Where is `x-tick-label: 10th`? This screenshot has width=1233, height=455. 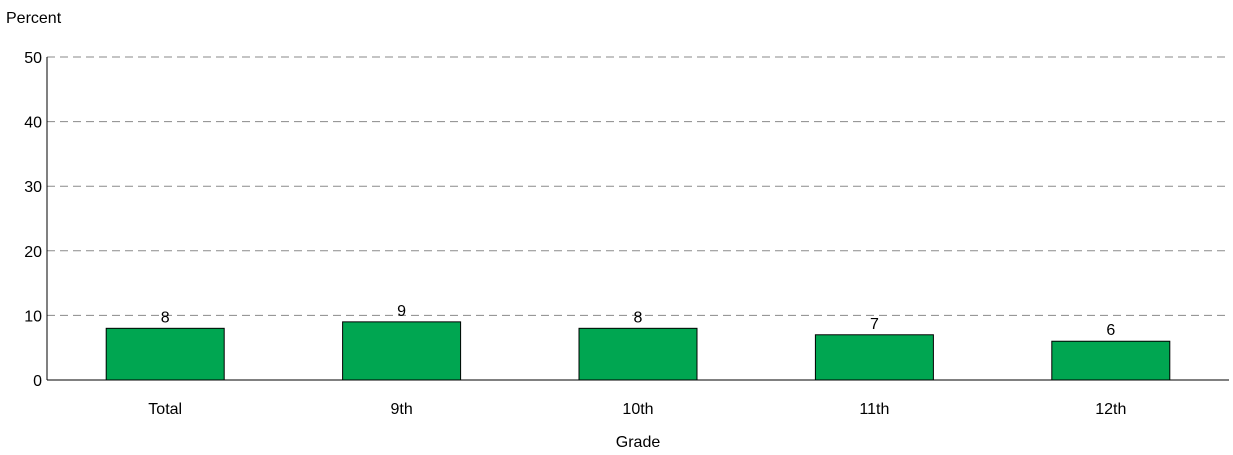
x-tick-label: 10th is located at coordinates (637, 409).